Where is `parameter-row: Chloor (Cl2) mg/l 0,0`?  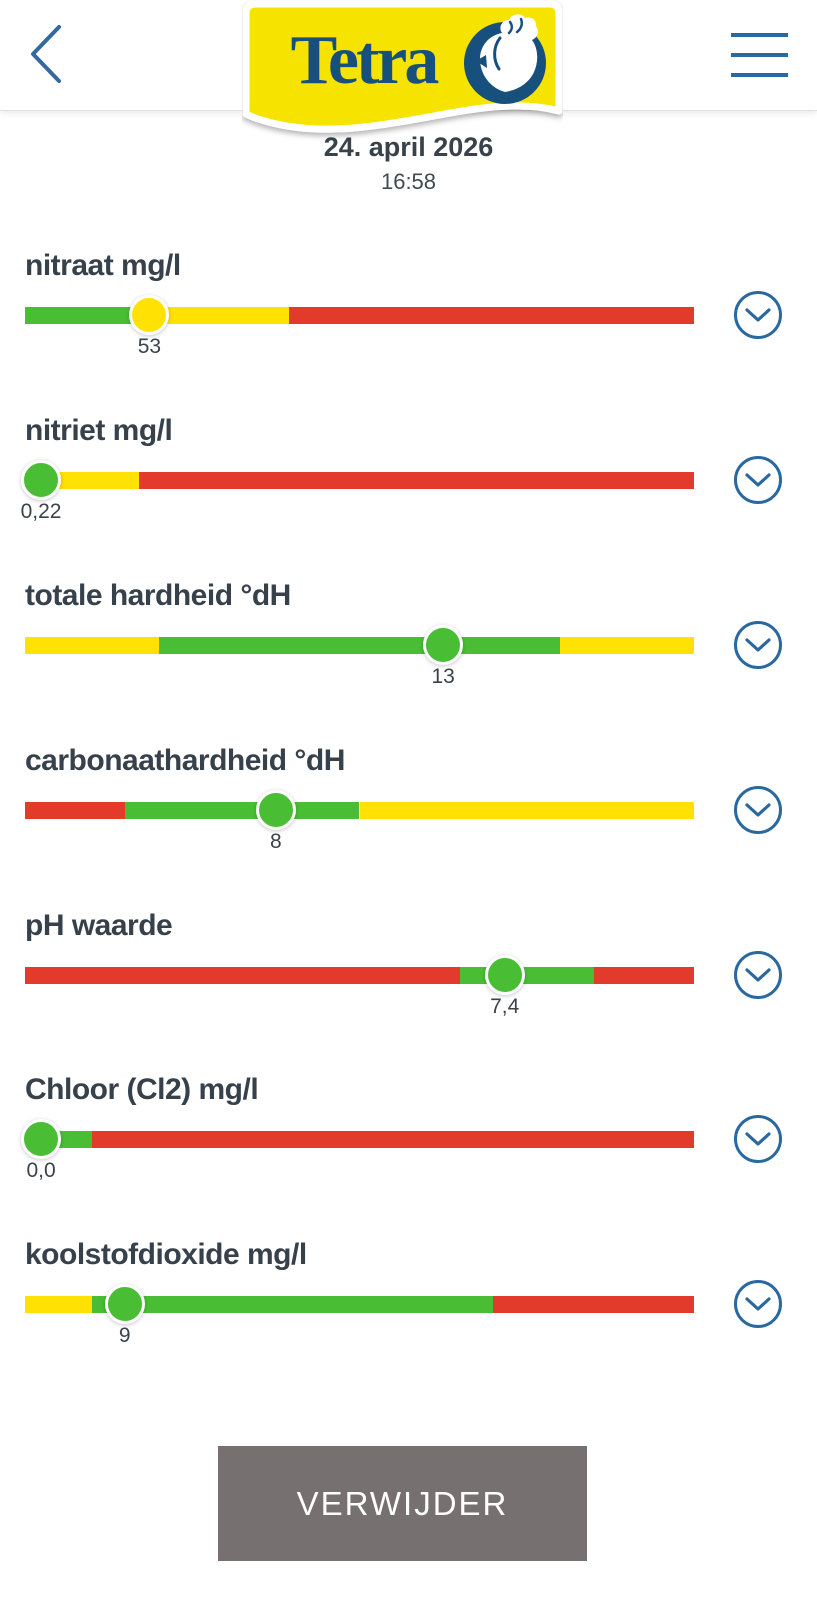 parameter-row: Chloor (Cl2) mg/l 0,0 is located at coordinates (408, 1142).